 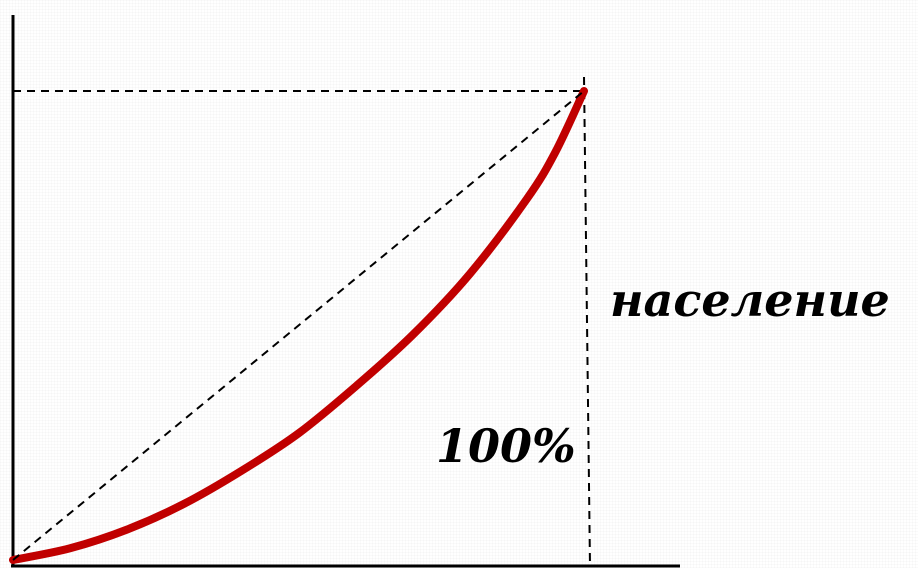 What do you see at coordinates (750, 300) in the screenshot?
I see `x-axis-label: население` at bounding box center [750, 300].